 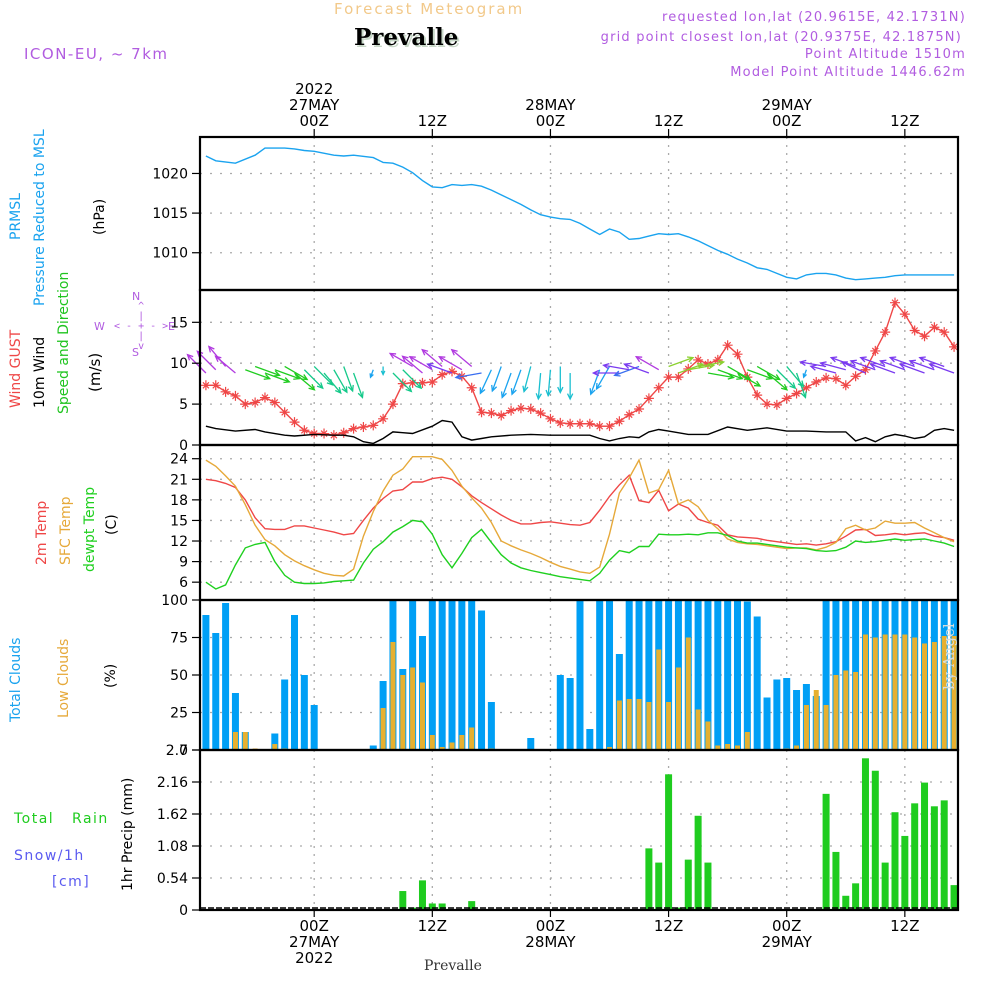 What do you see at coordinates (174, 601) in the screenshot?
I see `y-tick-label: 100` at bounding box center [174, 601].